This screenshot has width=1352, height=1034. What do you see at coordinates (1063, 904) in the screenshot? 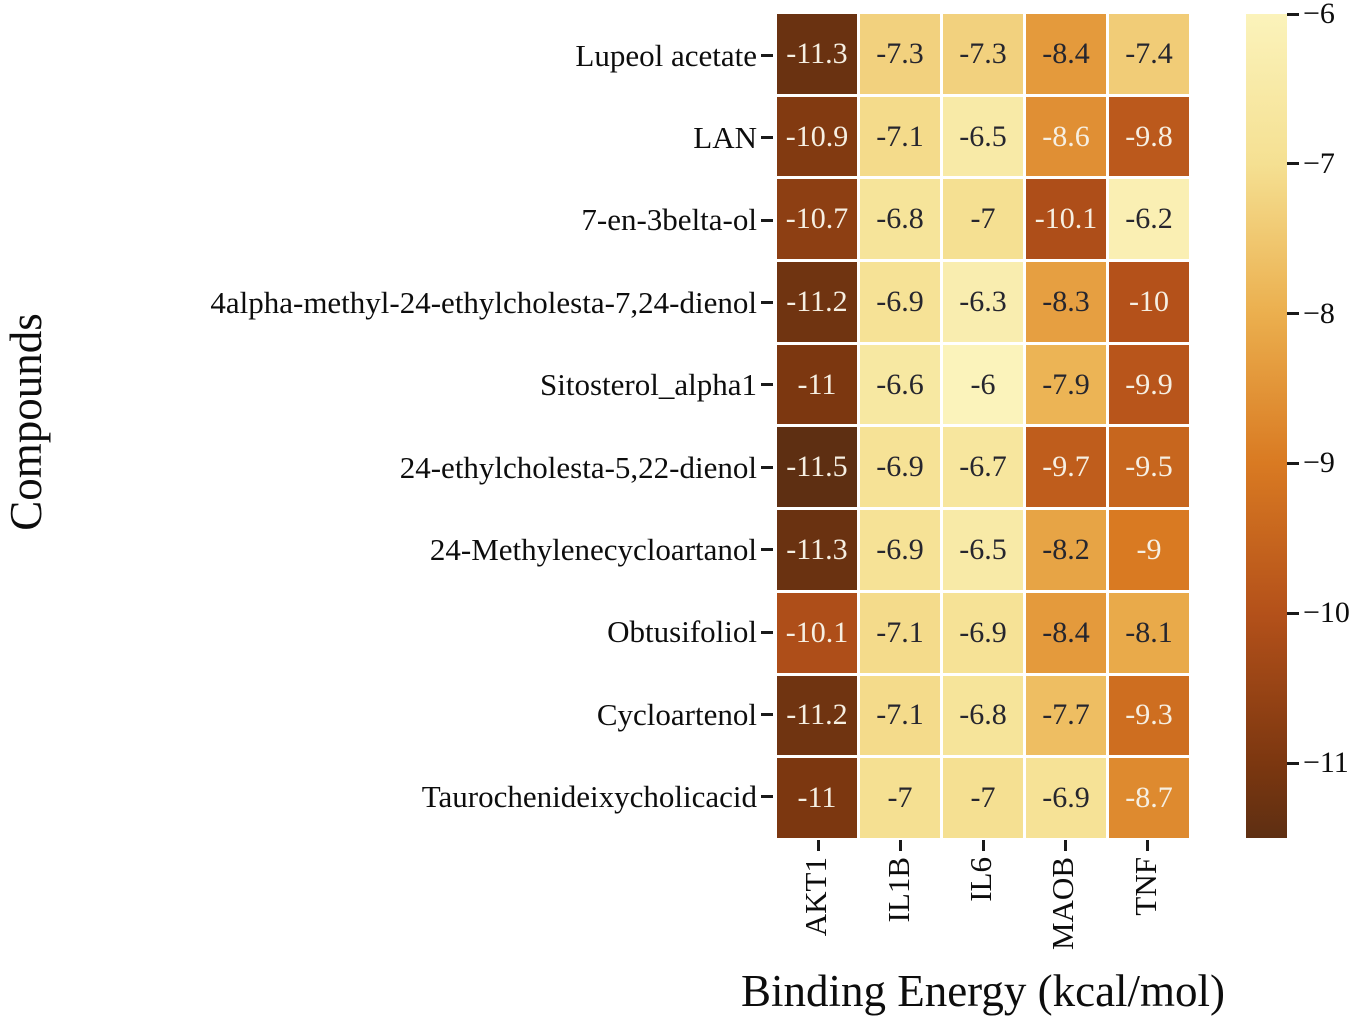
I see `column-label: MAOB` at bounding box center [1063, 904].